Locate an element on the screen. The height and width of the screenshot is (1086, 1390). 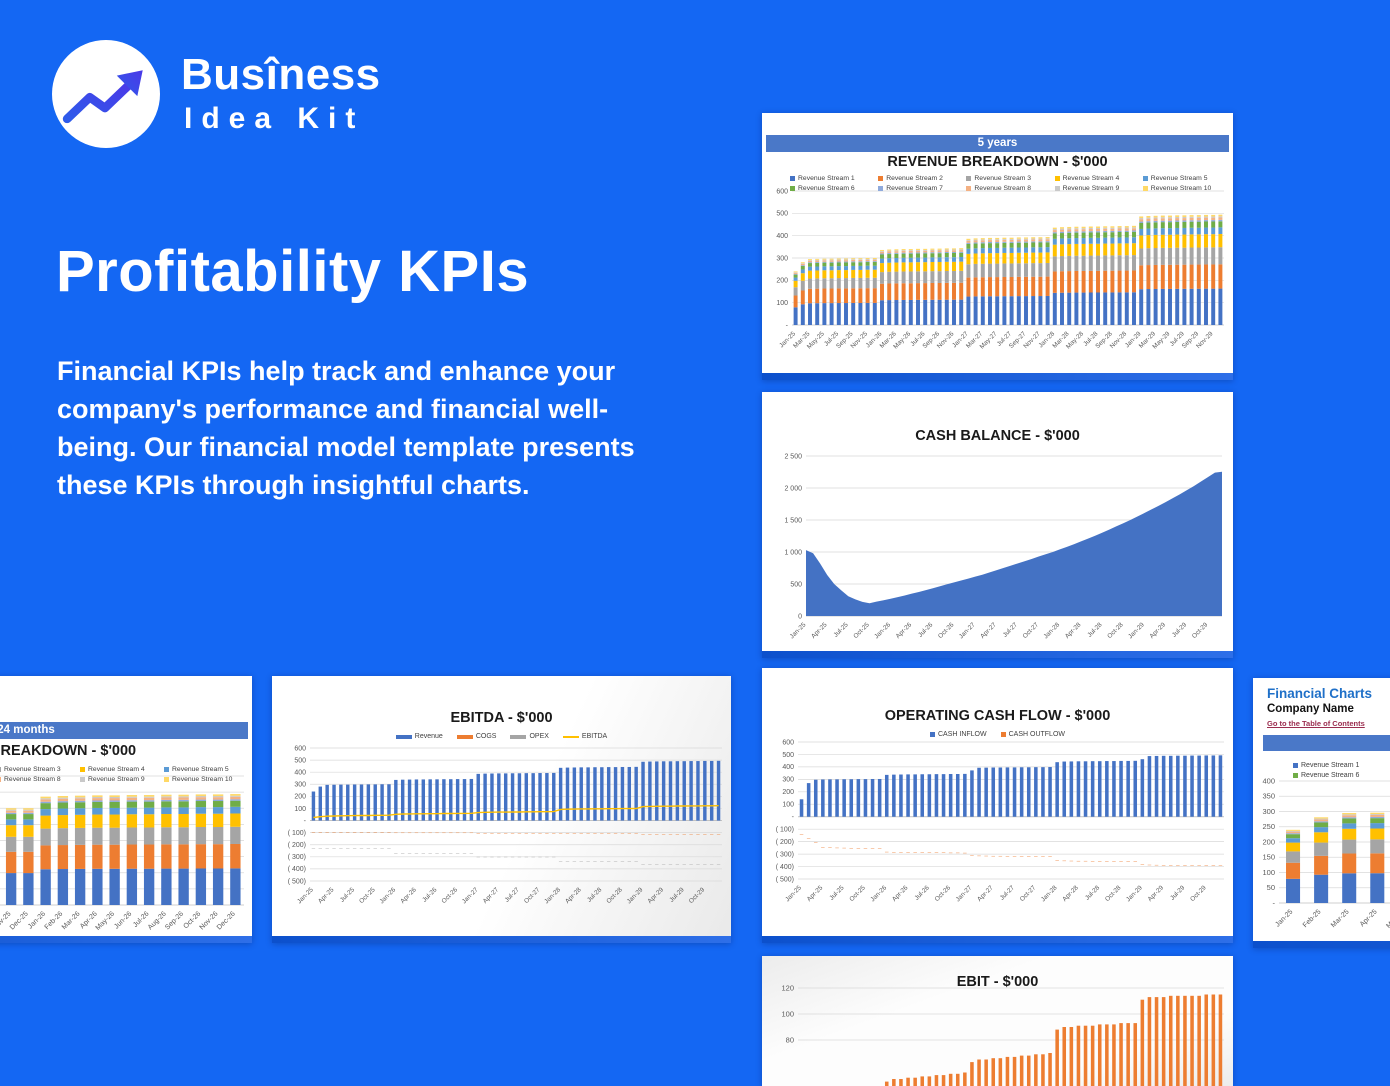
legend-item: Revenue is located at coordinates (419, 736).